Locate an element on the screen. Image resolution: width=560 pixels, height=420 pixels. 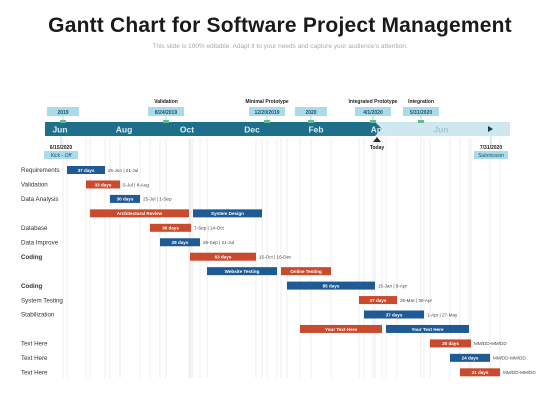
milestone-caption: Submission is located at coordinates (491, 156).